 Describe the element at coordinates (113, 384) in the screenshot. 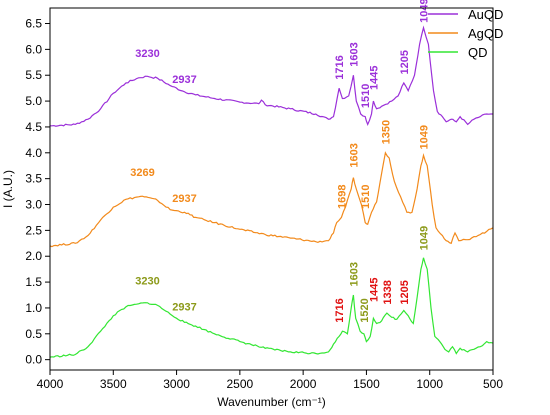

I see `x-tick-label: 3500` at that location.